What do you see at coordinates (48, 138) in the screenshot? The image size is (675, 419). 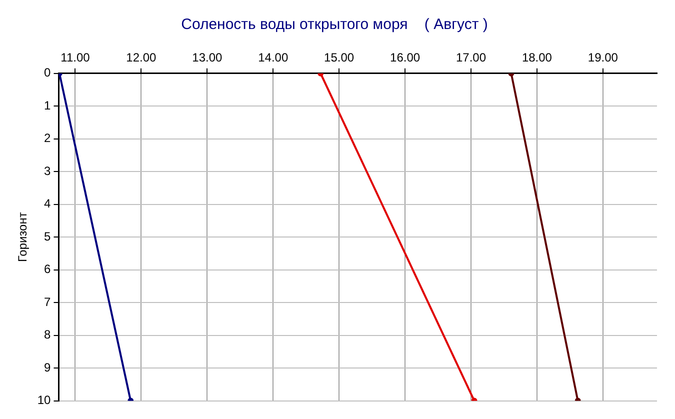 I see `y-tick-label: 2` at bounding box center [48, 138].